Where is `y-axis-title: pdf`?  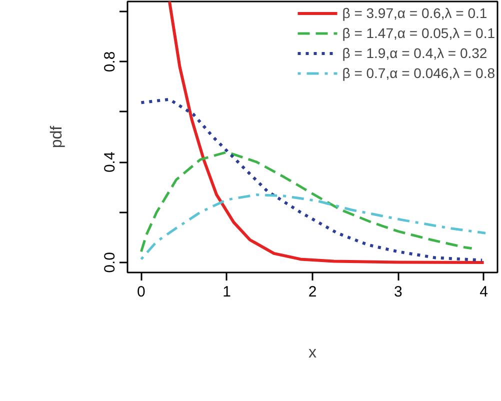 y-axis-title: pdf is located at coordinates (57, 136).